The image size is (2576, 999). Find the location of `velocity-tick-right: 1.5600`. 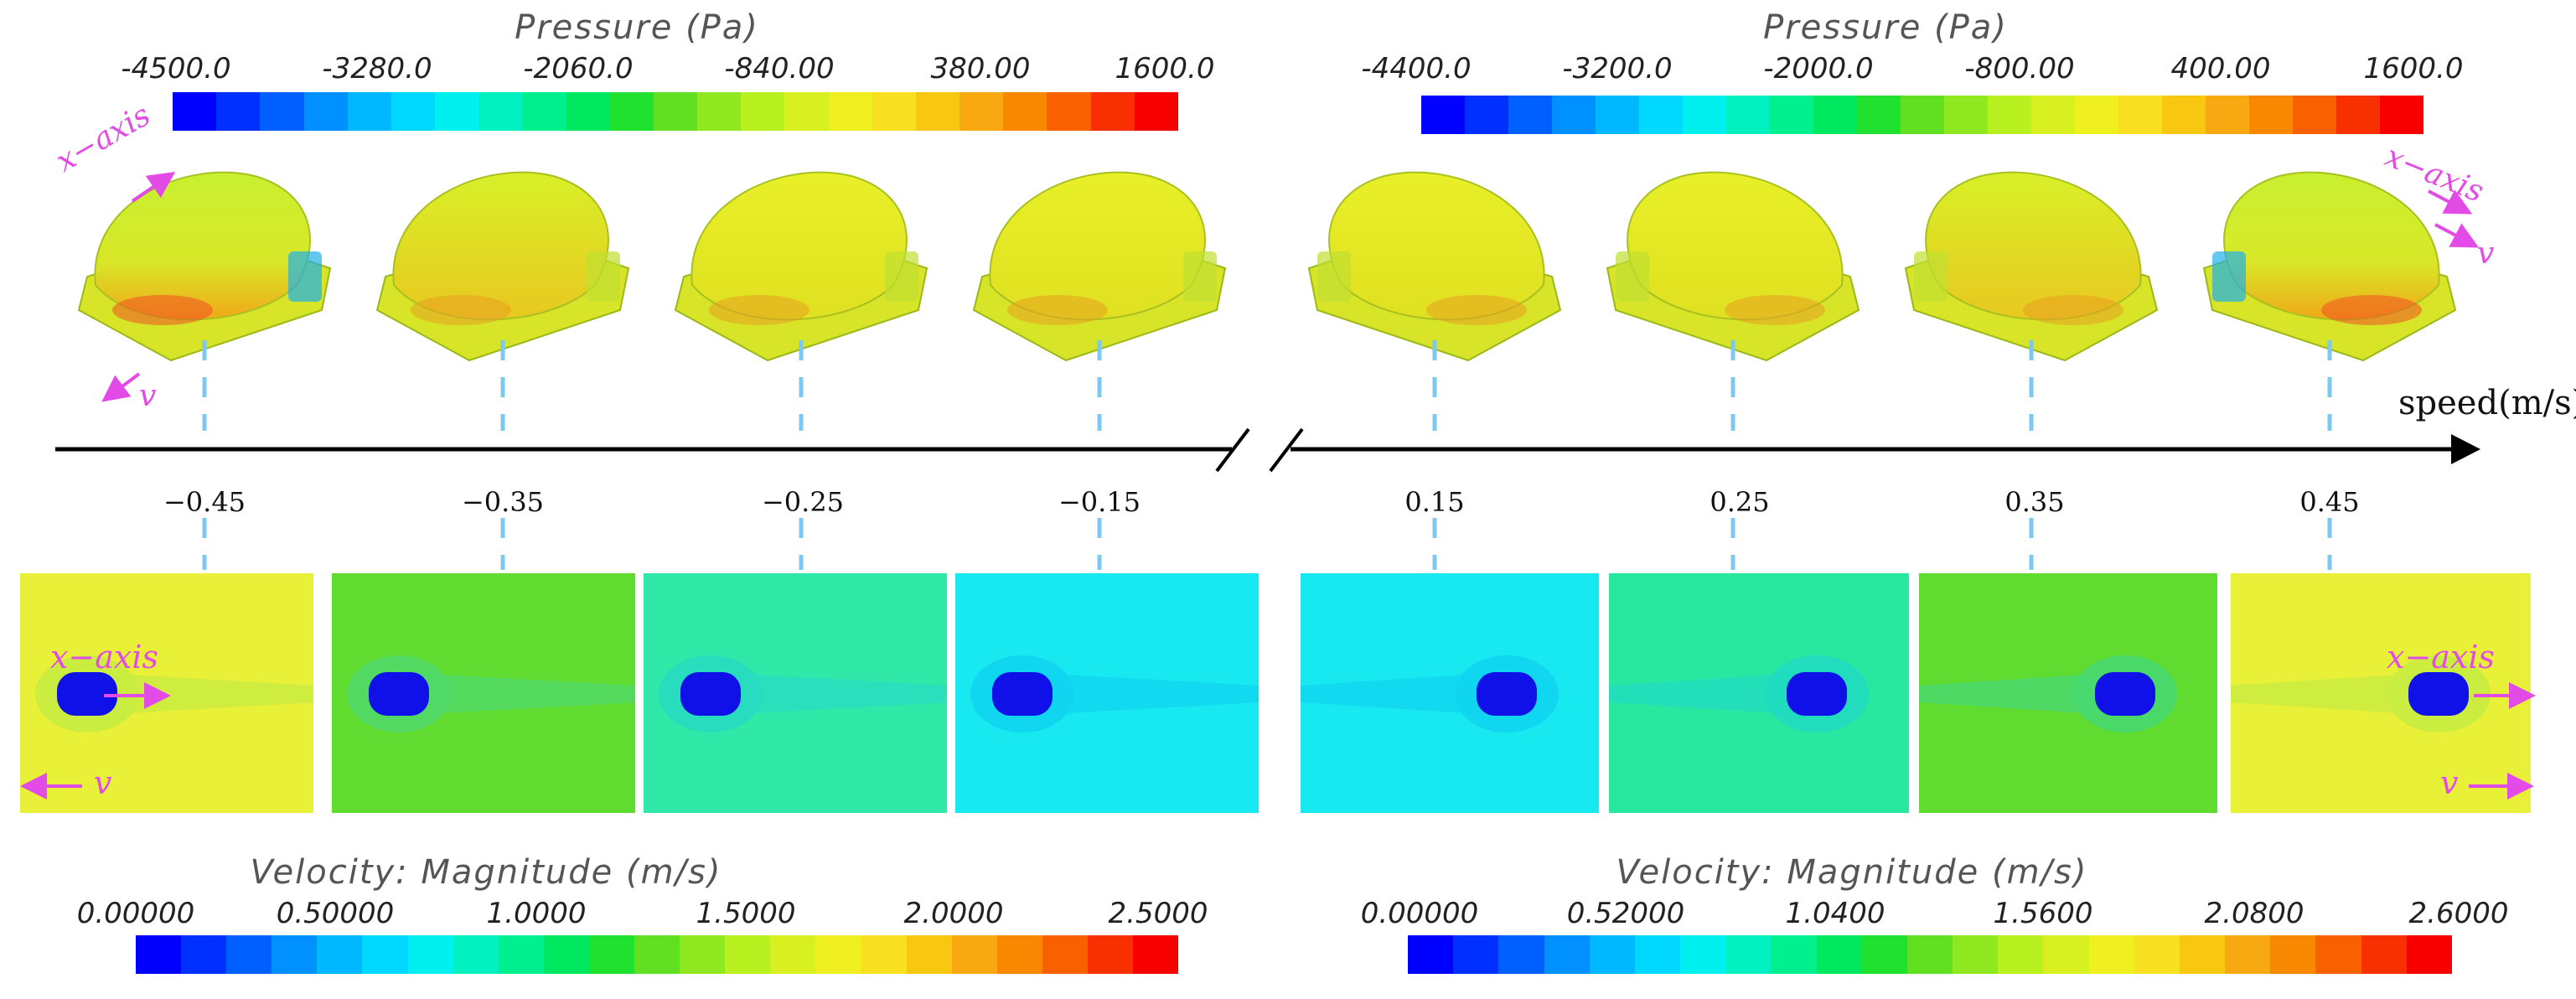

velocity-tick-right: 1.5600 is located at coordinates (2043, 913).